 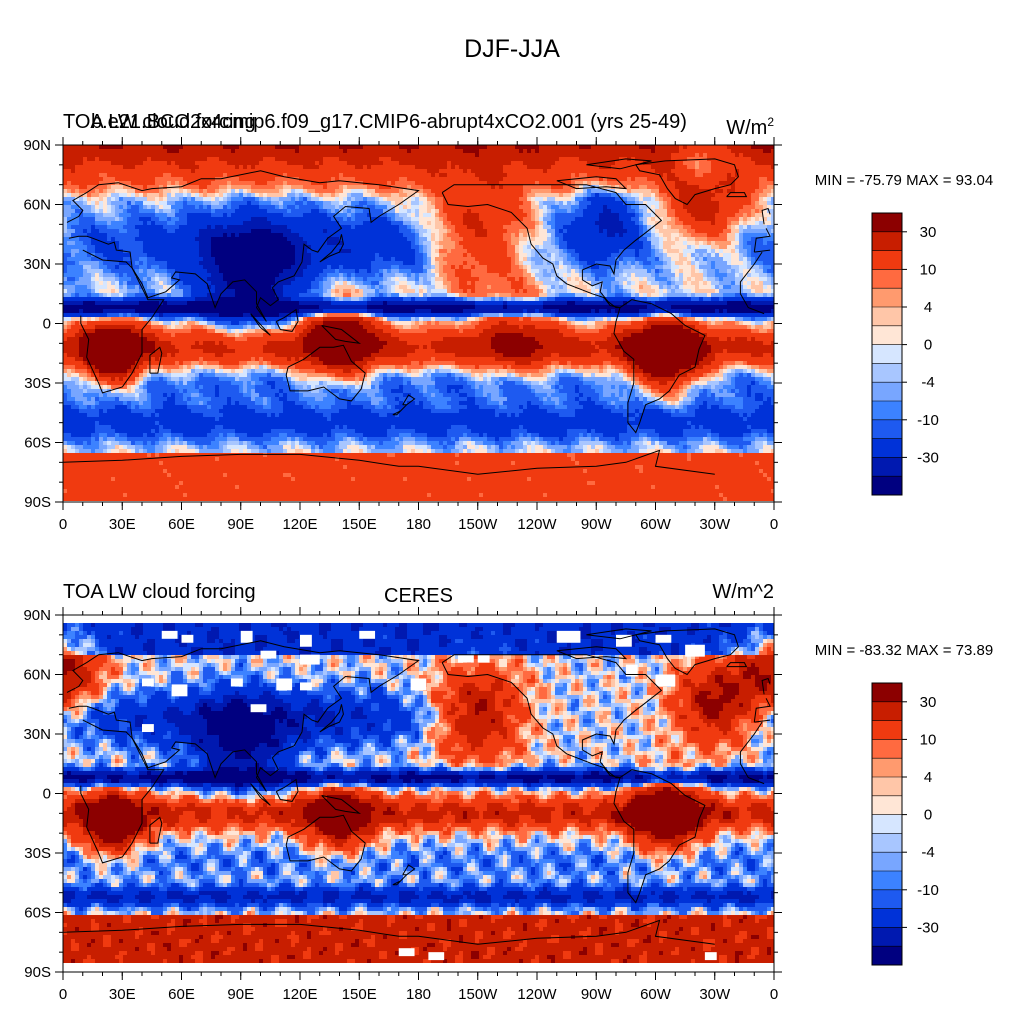 What do you see at coordinates (47, 324) in the screenshot?
I see `y-tick-label: 0` at bounding box center [47, 324].